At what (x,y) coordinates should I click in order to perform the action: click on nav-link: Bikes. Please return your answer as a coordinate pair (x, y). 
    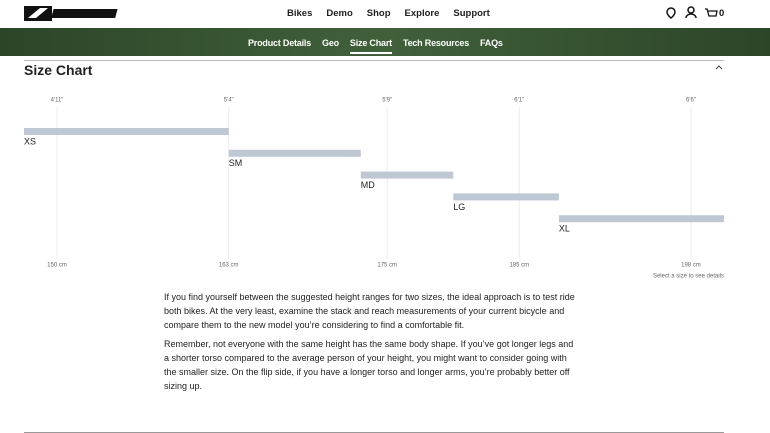
    Looking at the image, I should click on (300, 13).